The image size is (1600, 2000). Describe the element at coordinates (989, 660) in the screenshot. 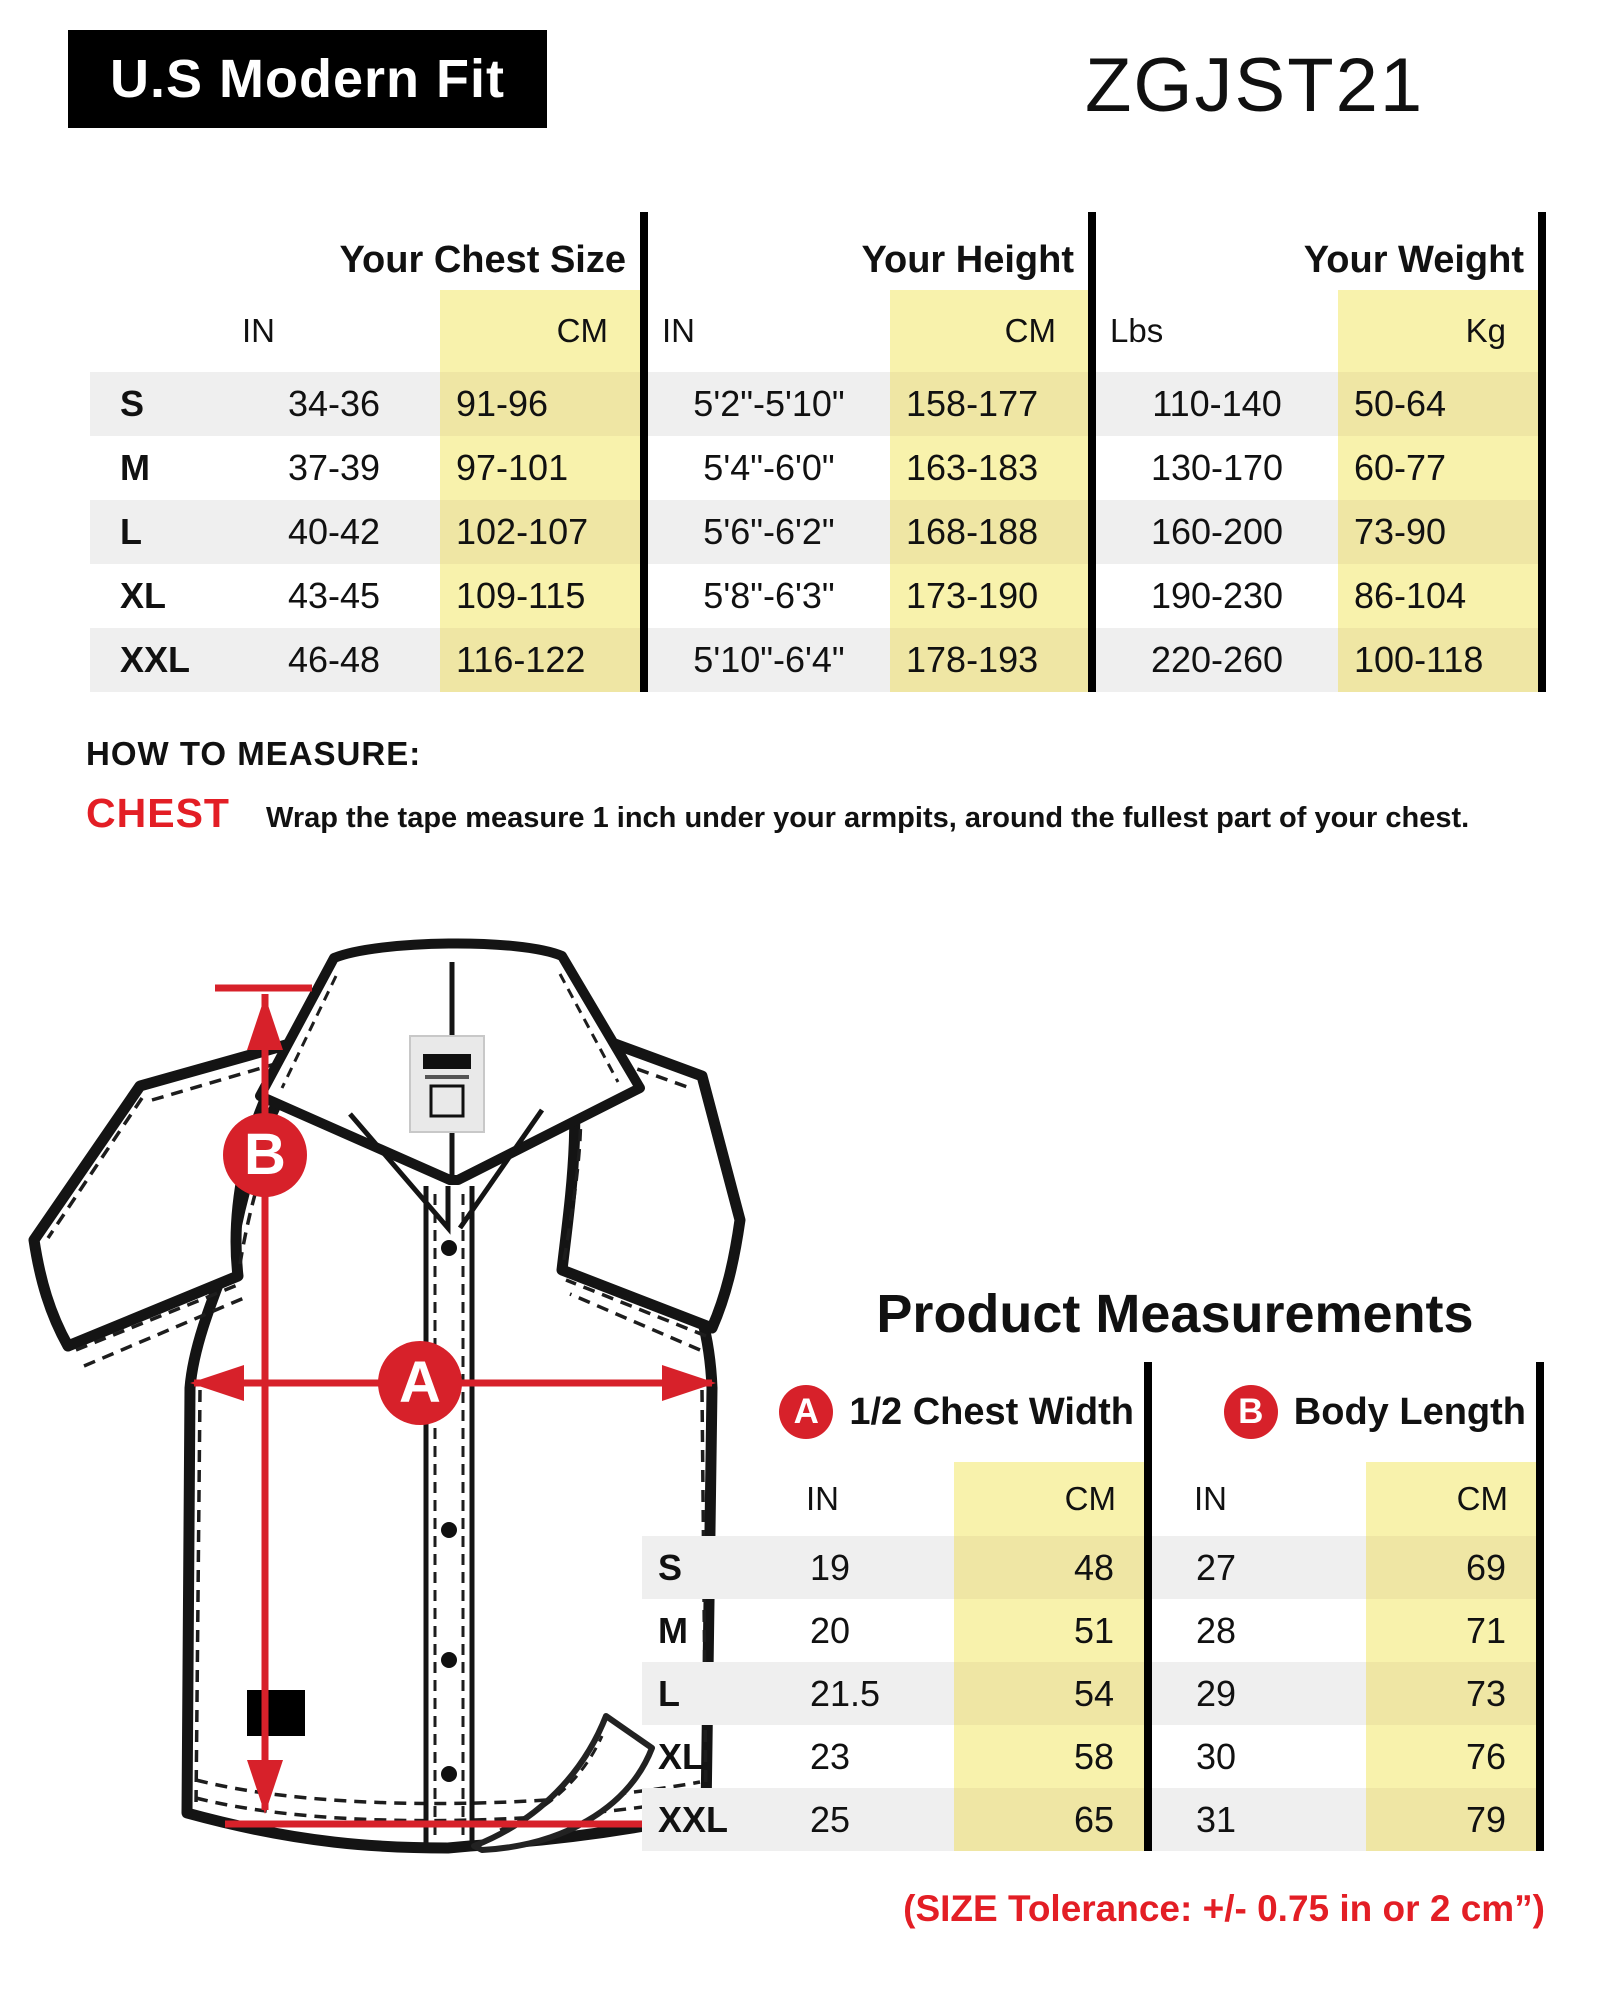

I see `height-cm-value: 178-193` at that location.